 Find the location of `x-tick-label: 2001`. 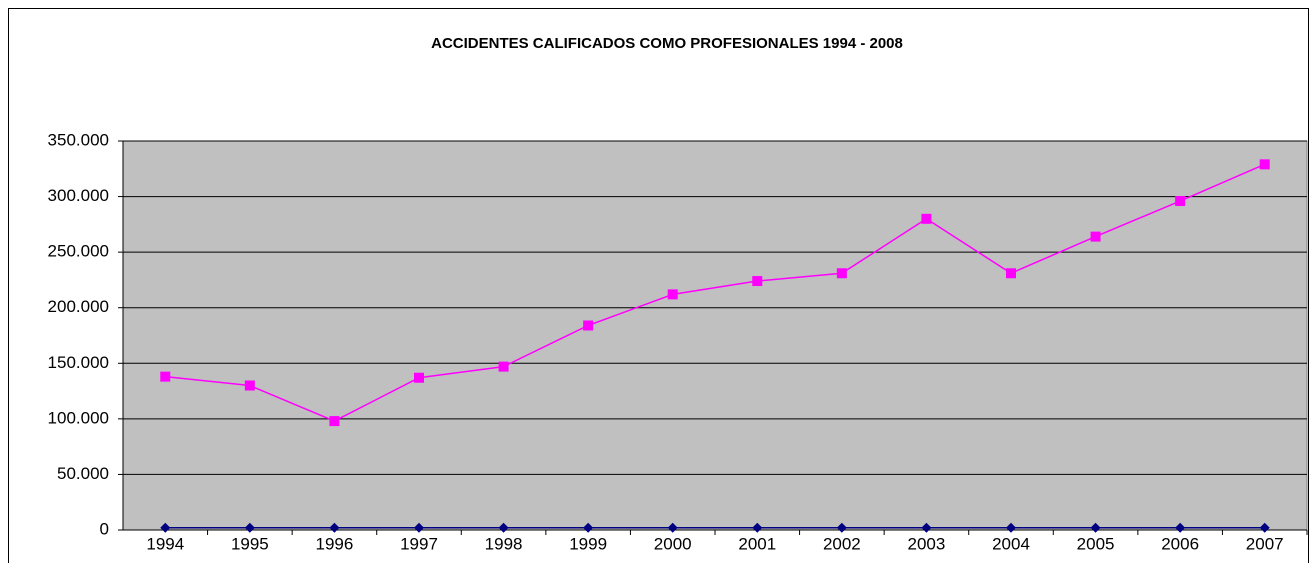

x-tick-label: 2001 is located at coordinates (757, 543).